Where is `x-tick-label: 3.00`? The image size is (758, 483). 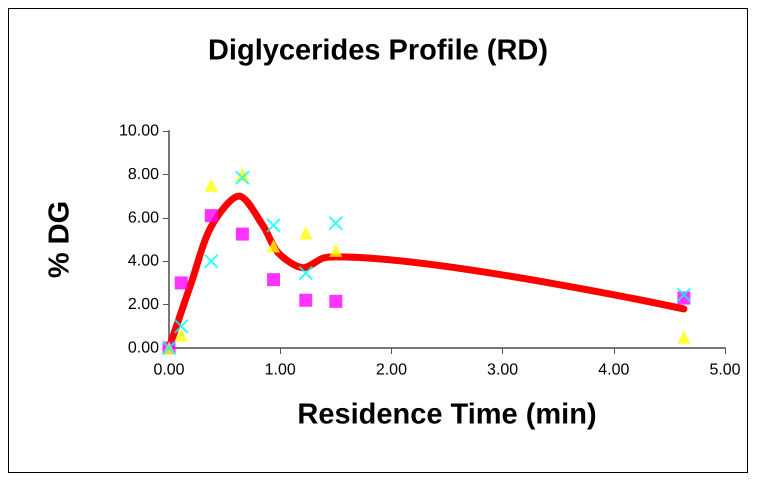 x-tick-label: 3.00 is located at coordinates (502, 370).